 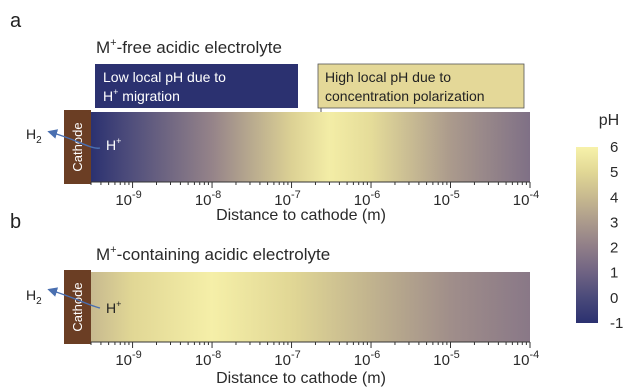 What do you see at coordinates (614, 172) in the screenshot?
I see `colorbar-label: 5` at bounding box center [614, 172].